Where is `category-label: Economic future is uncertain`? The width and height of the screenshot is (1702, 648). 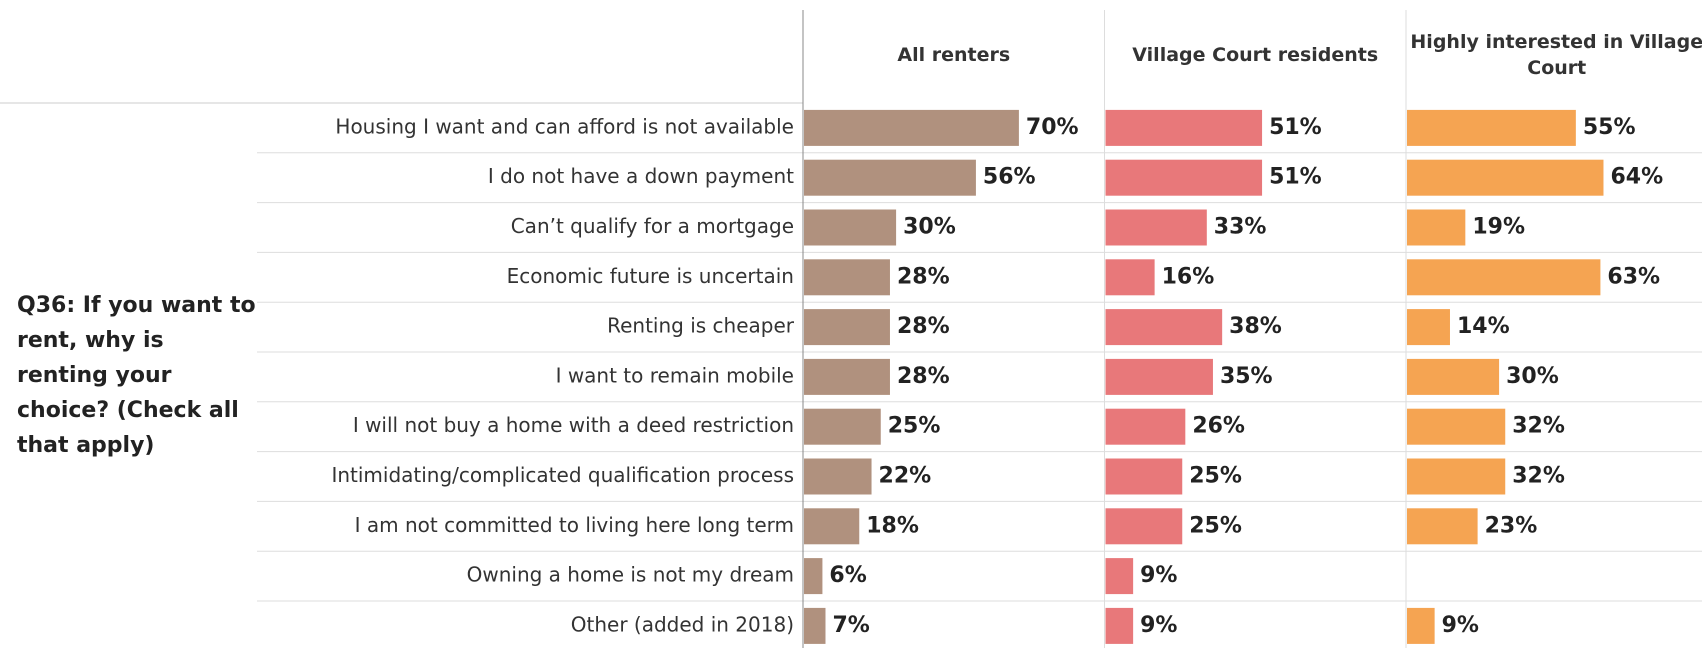
category-label: Economic future is uncertain is located at coordinates (650, 276).